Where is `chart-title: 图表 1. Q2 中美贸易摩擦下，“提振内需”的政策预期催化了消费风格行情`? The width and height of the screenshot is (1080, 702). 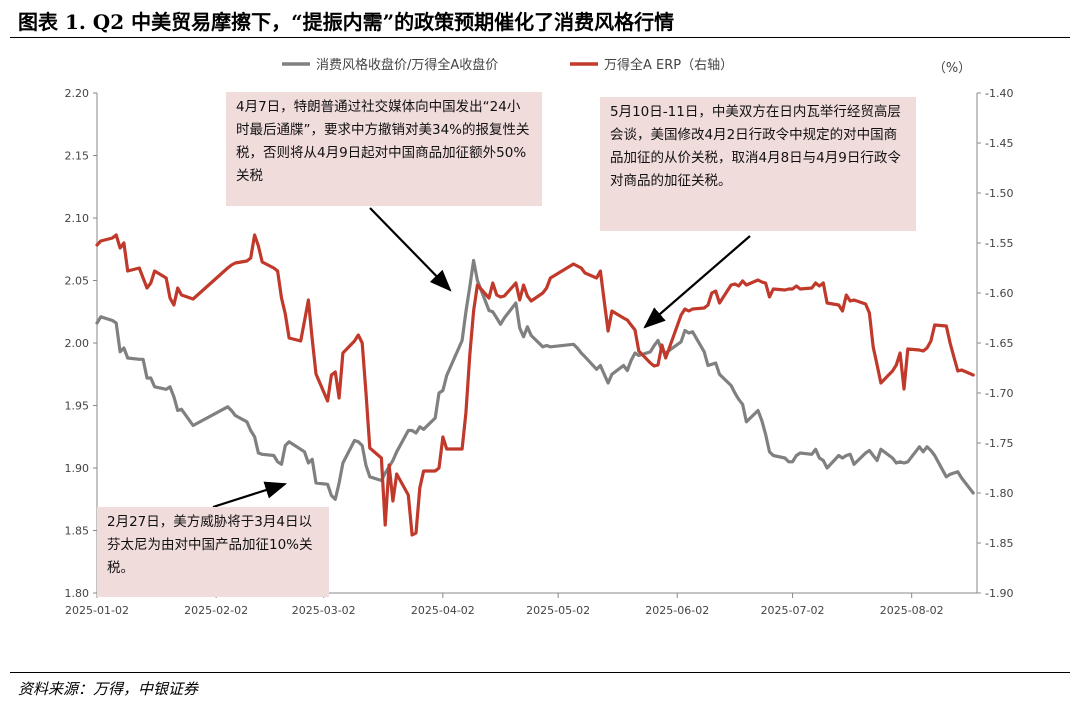
chart-title: 图表 1. Q2 中美贸易摩擦下，“提振内需”的政策预期催化了消费风格行情 is located at coordinates (346, 22).